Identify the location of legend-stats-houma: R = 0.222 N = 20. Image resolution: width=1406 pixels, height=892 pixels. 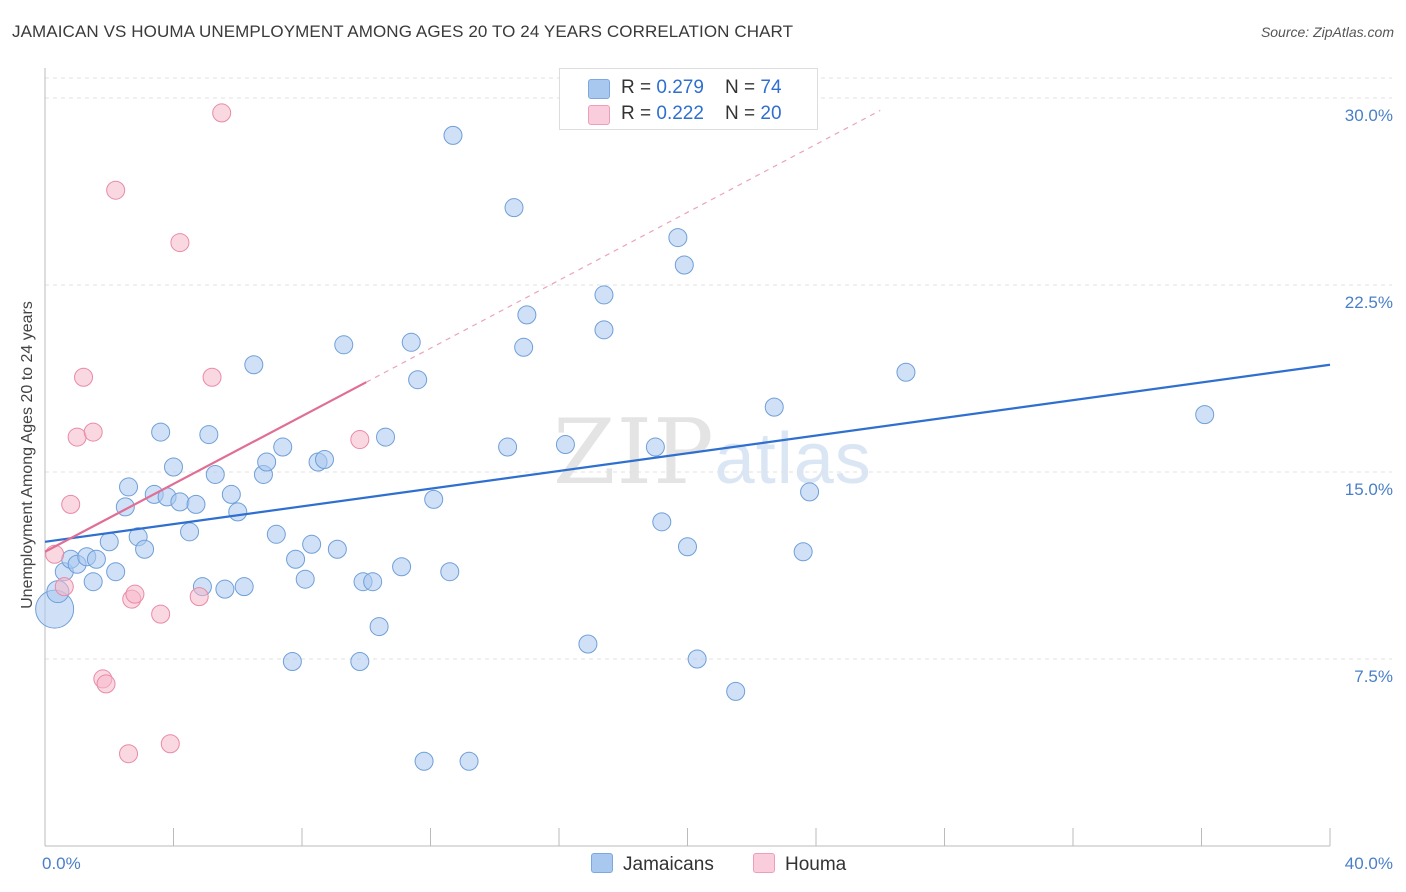
(701, 114).